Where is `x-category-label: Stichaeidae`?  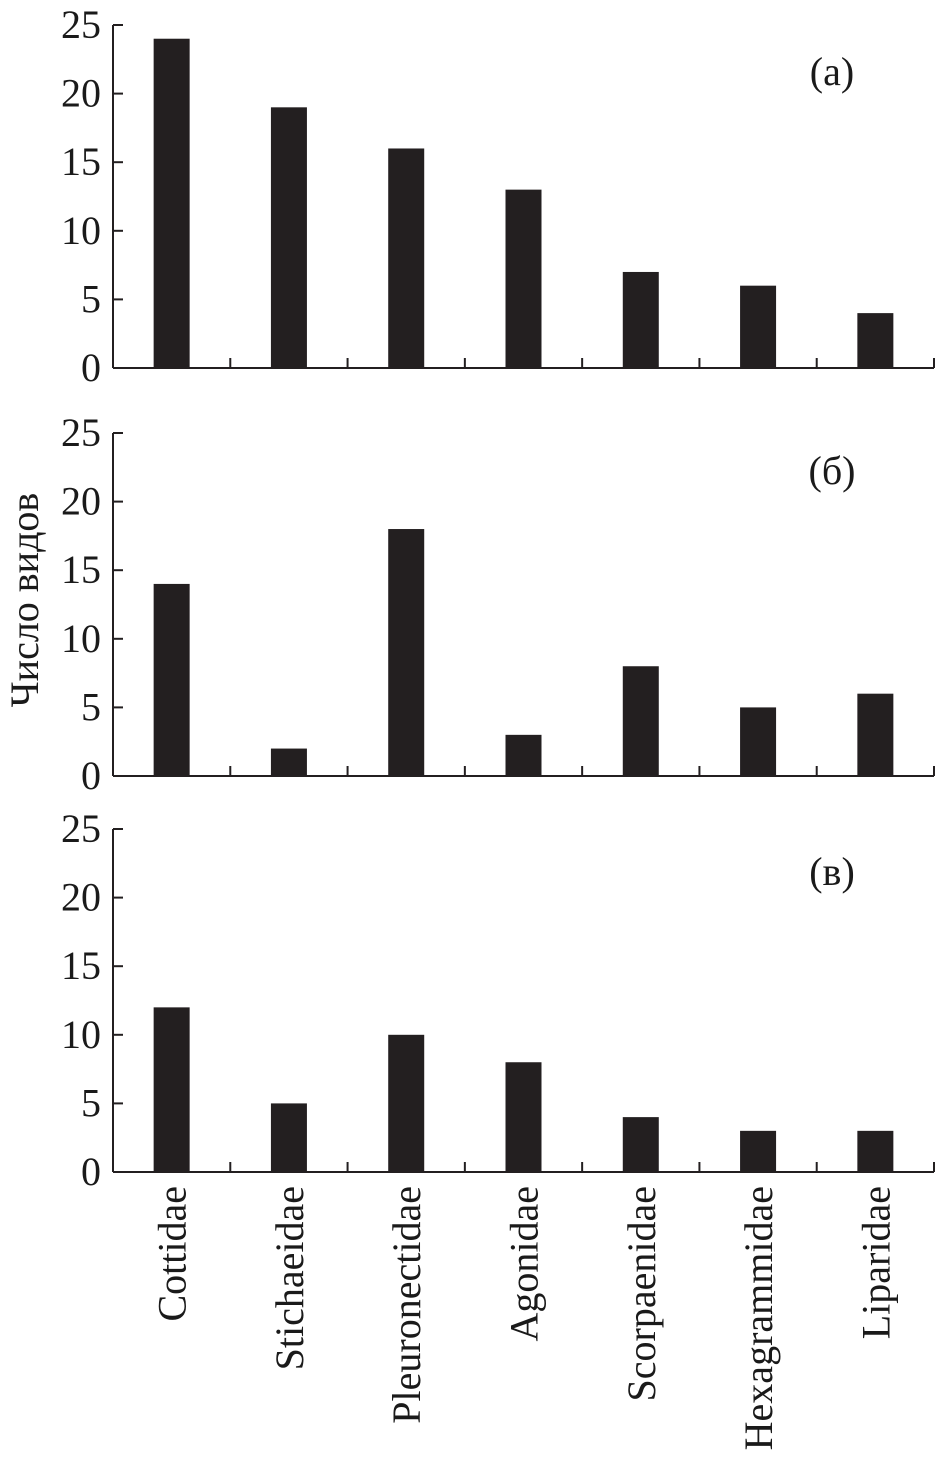 x-category-label: Stichaeidae is located at coordinates (289, 1278).